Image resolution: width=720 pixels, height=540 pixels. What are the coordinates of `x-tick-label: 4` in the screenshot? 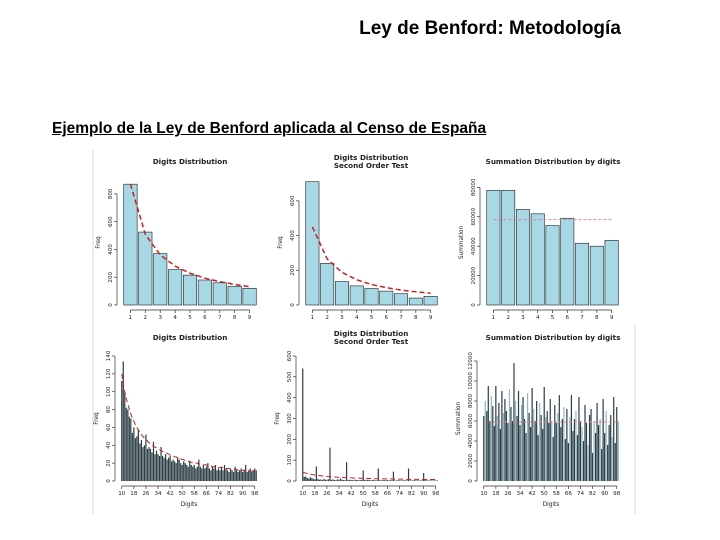 It's located at (175, 318).